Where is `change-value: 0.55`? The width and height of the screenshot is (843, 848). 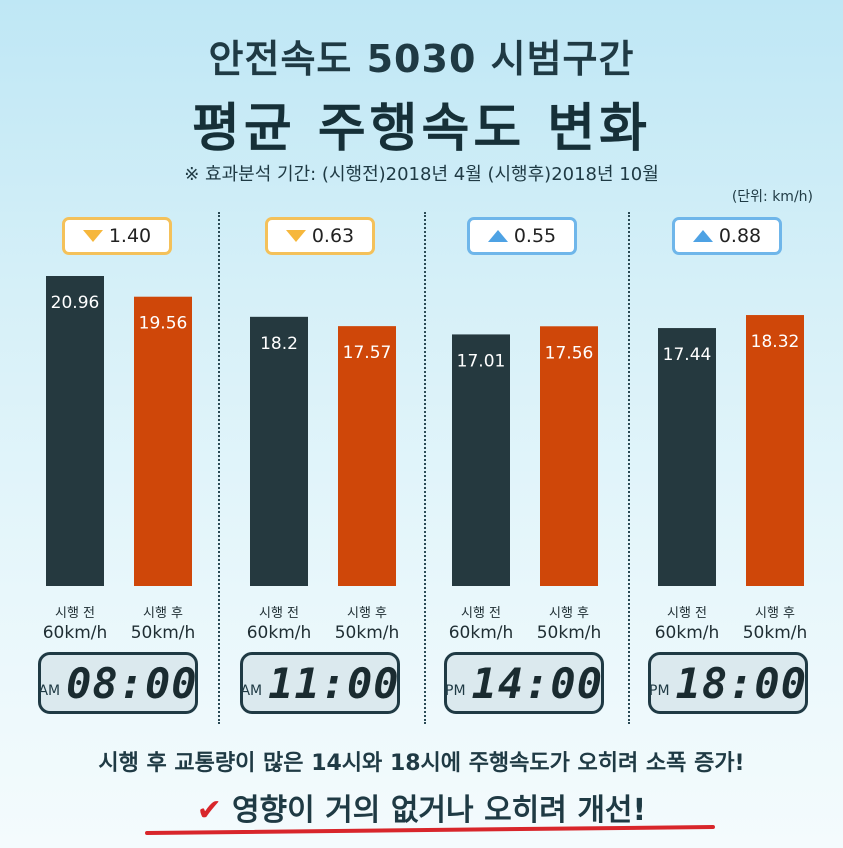
change-value: 0.55 is located at coordinates (535, 236).